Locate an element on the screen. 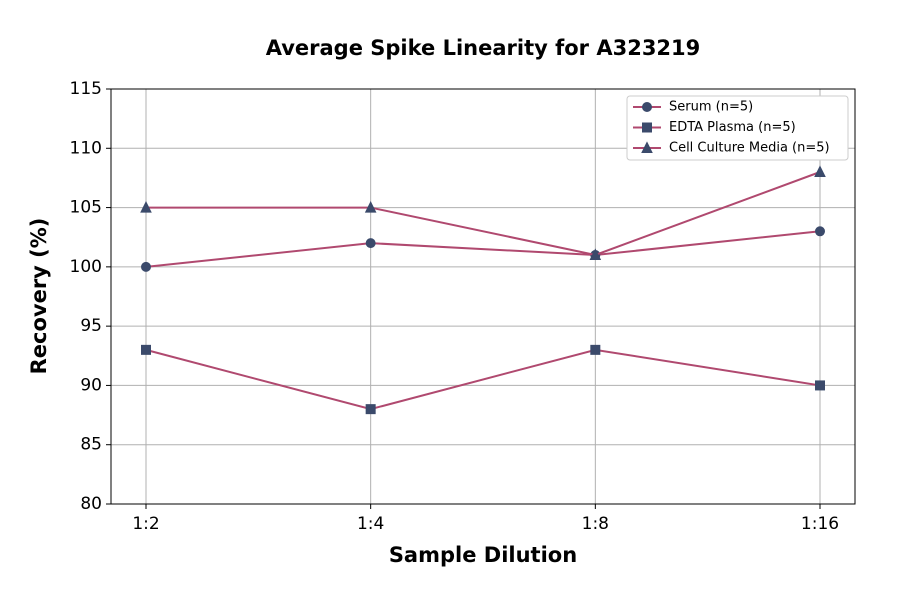  legend-label: Serum (n=5) is located at coordinates (711, 107).